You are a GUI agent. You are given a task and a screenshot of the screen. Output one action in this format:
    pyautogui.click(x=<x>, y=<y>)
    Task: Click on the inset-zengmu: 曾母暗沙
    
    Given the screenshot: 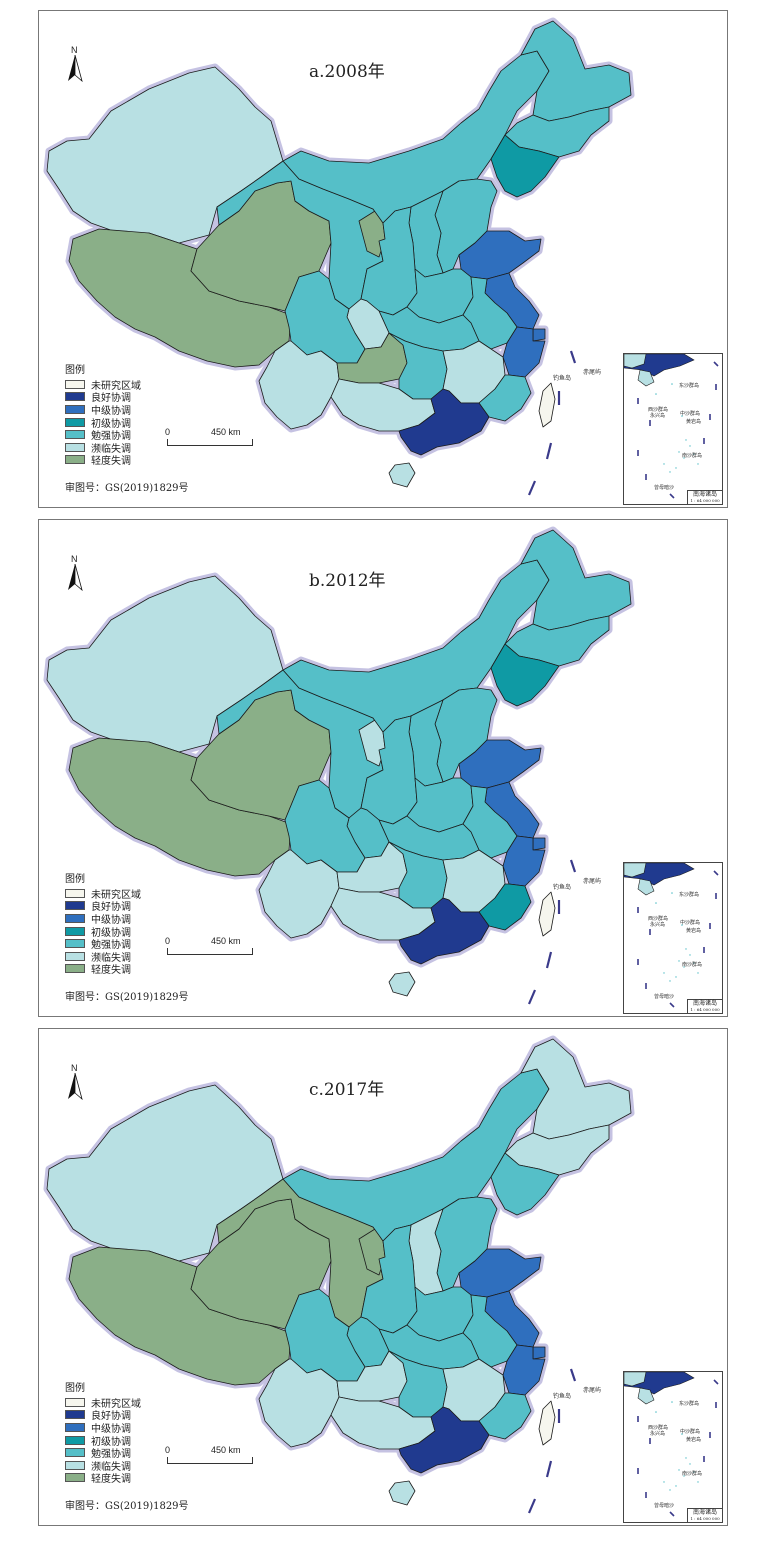 What is the action you would take?
    pyautogui.click(x=664, y=997)
    